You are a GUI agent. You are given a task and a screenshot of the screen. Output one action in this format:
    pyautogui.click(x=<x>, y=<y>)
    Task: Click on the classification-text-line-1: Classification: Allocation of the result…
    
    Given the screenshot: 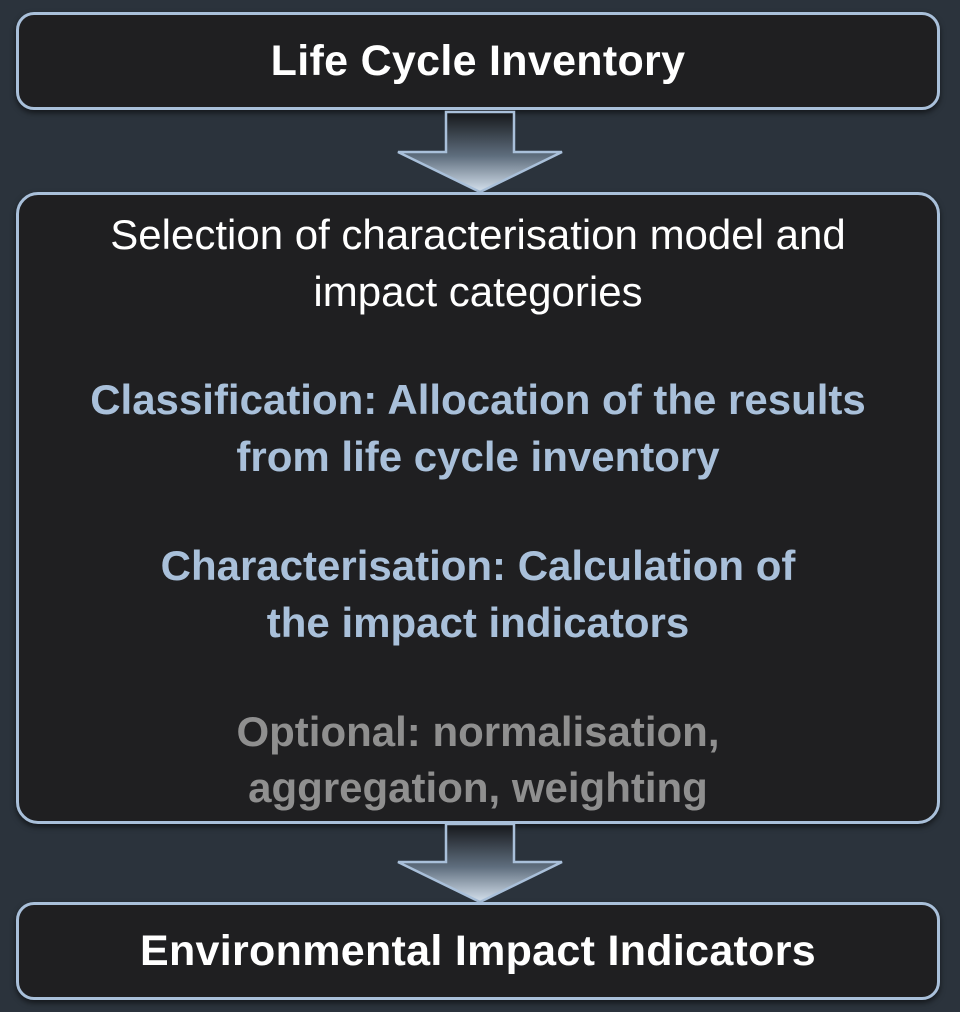 What is the action you would take?
    pyautogui.click(x=478, y=399)
    